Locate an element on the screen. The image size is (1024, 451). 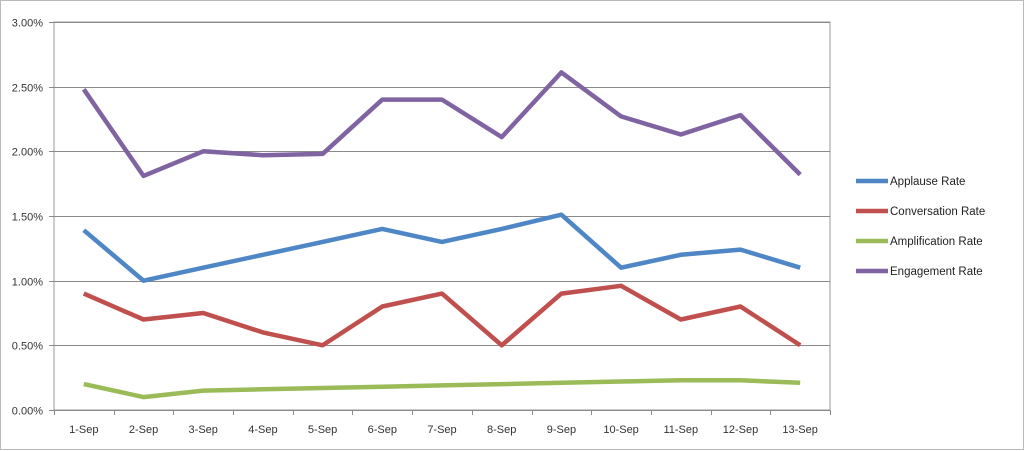
y-axis-tick-labels: 0.00% 0.50% 1.00% 1.50% 2.00% 2.50% 3.00% is located at coordinates (27, 218).